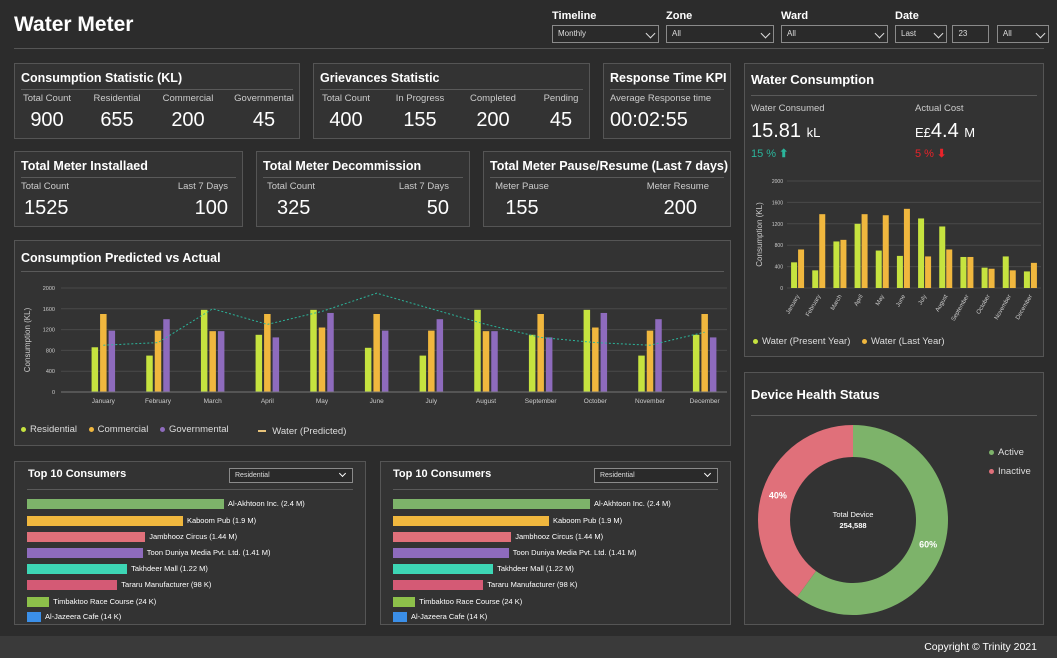 The width and height of the screenshot is (1057, 658). I want to click on date-period-select: Last, so click(921, 34).